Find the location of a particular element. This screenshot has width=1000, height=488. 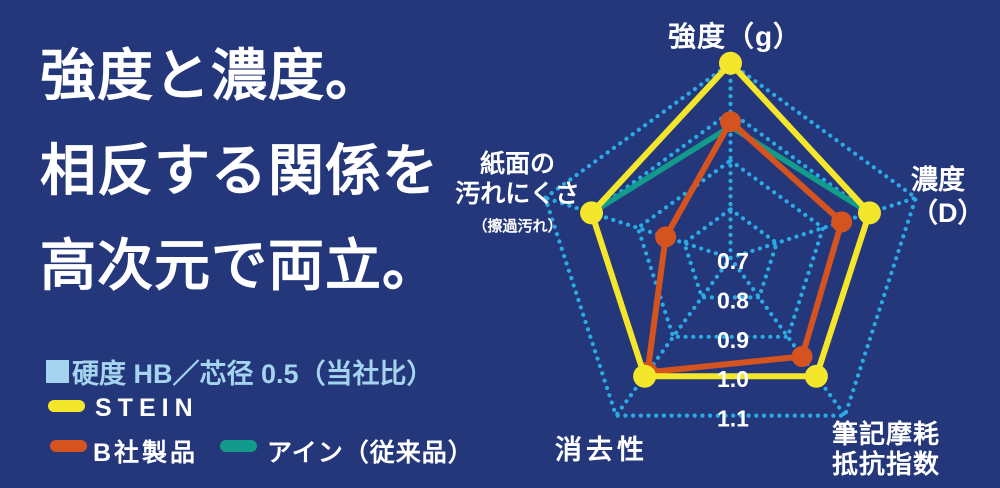

legend-swatch-ain is located at coordinates (238, 446).